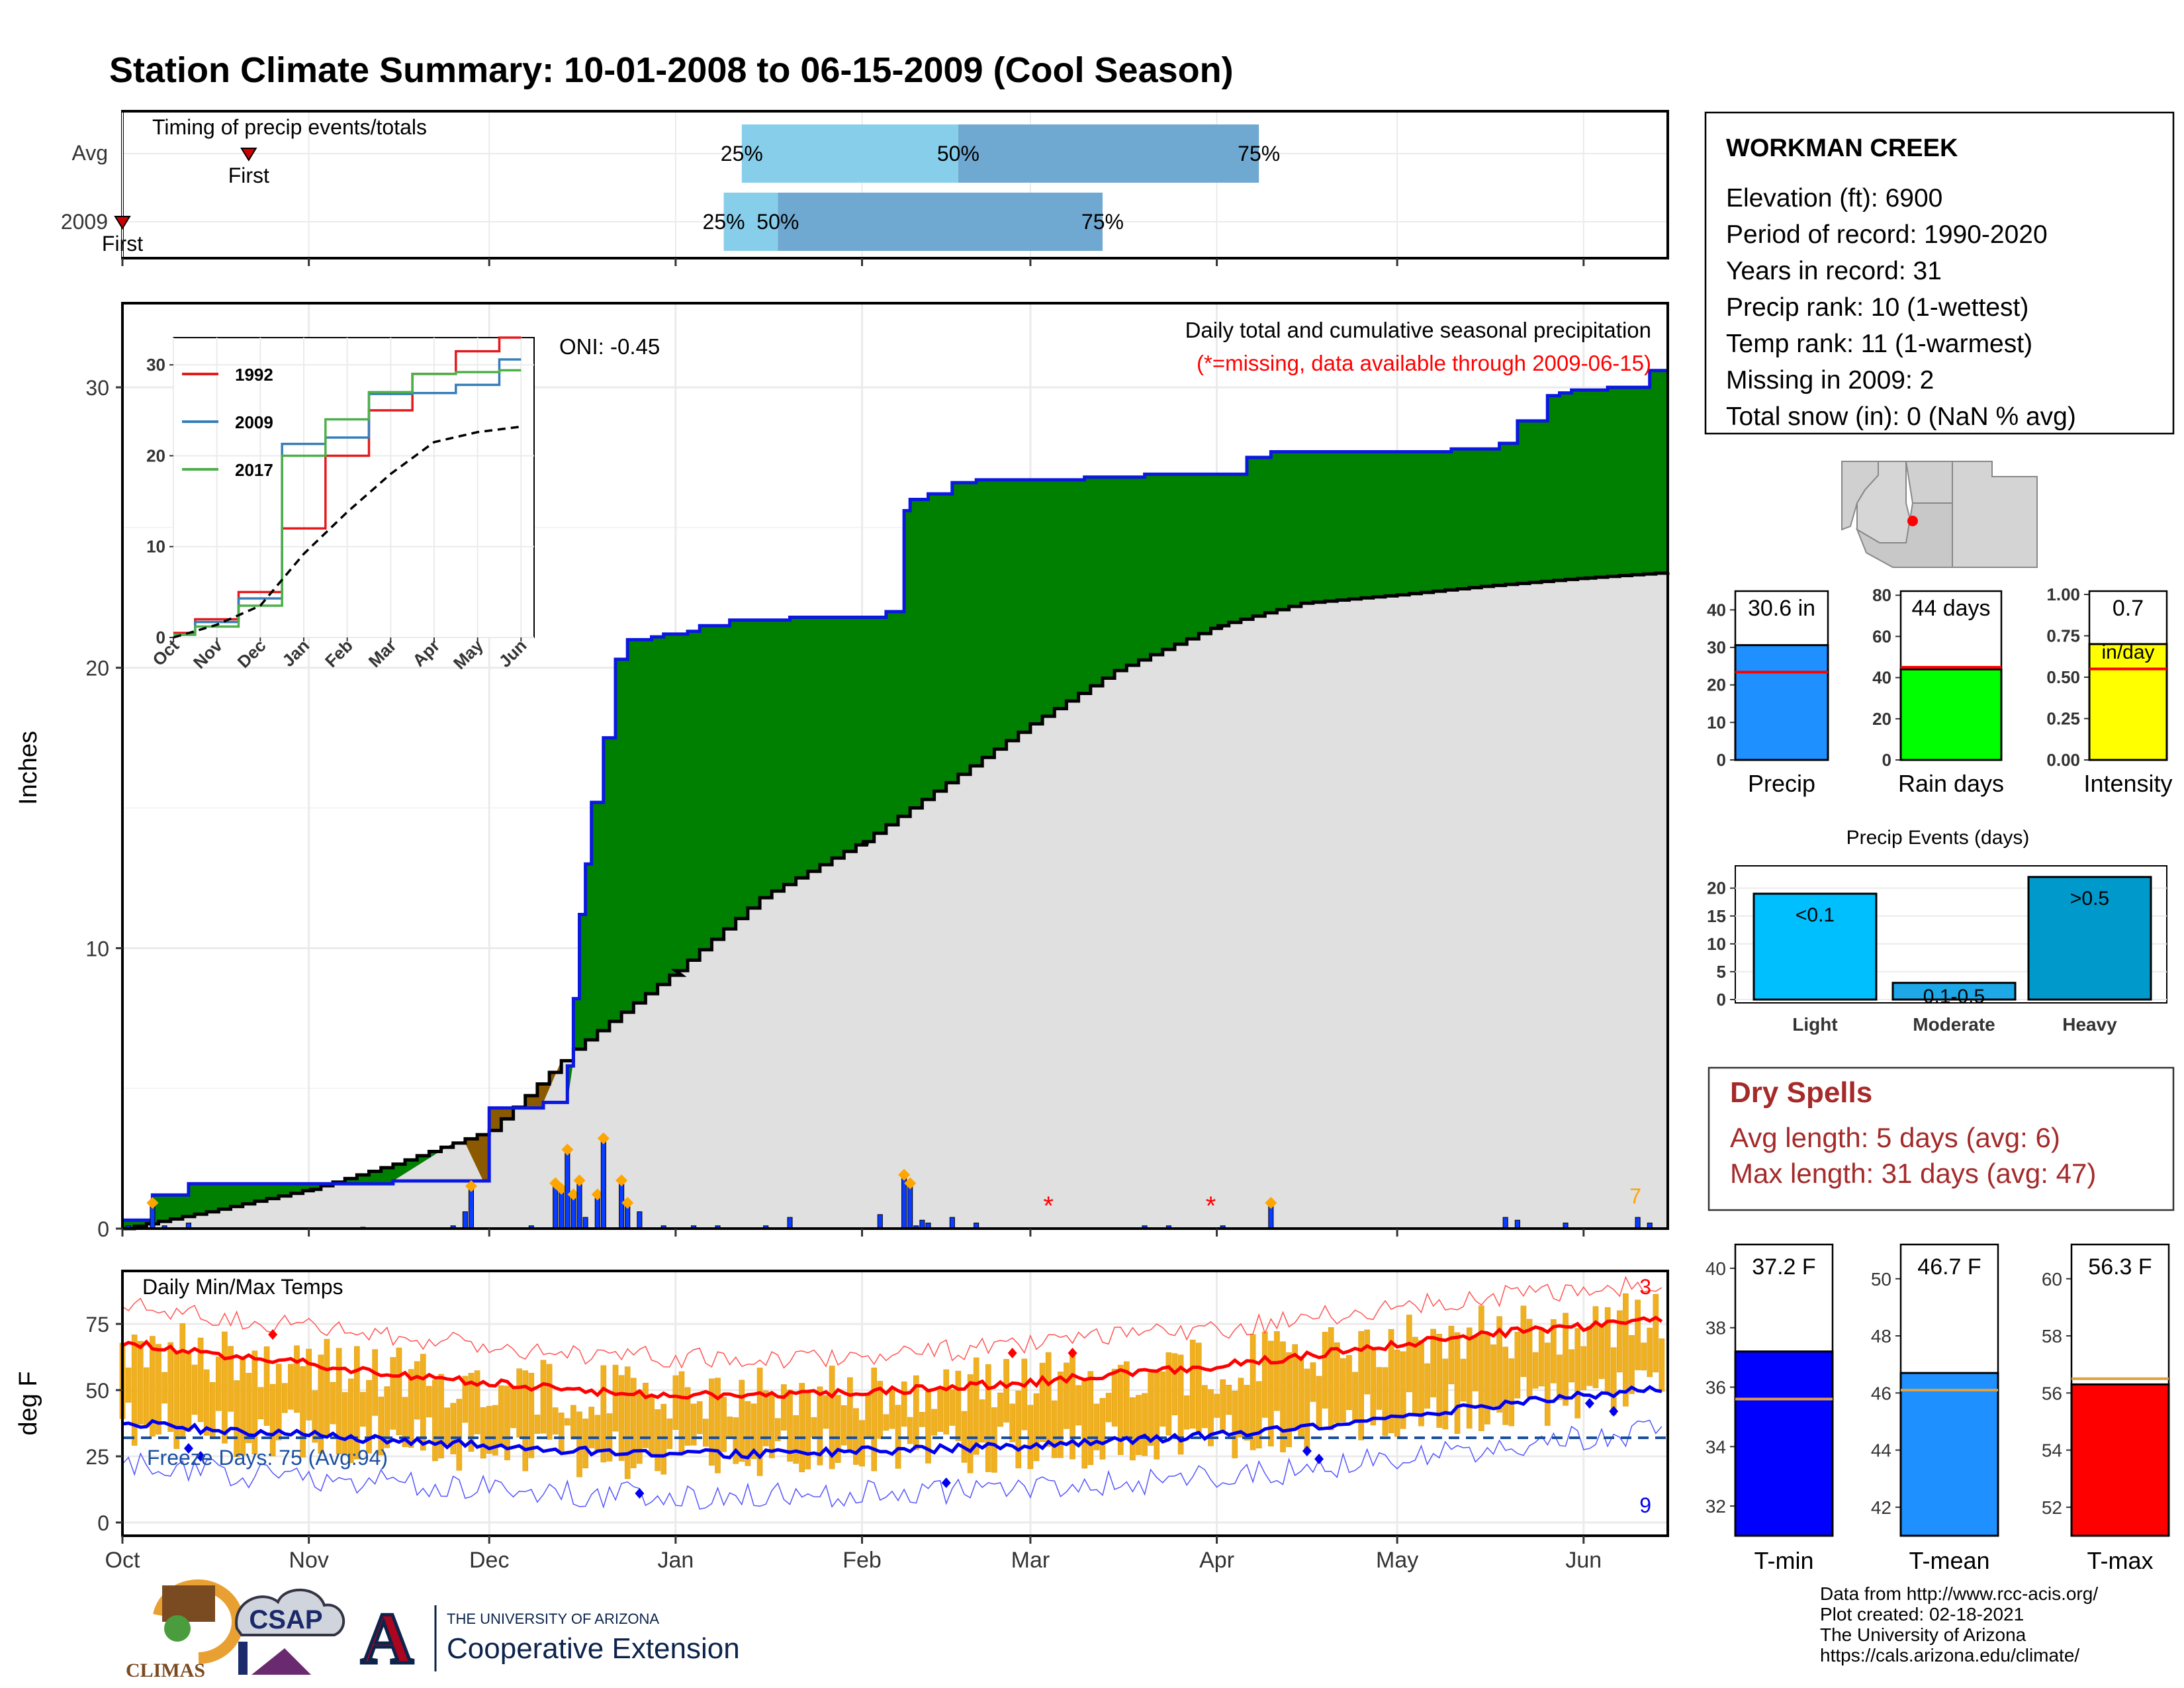 Image resolution: width=2184 pixels, height=1688 pixels. What do you see at coordinates (1783, 1267) in the screenshot?
I see `temp-stat-value-label: 37.2 F` at bounding box center [1783, 1267].